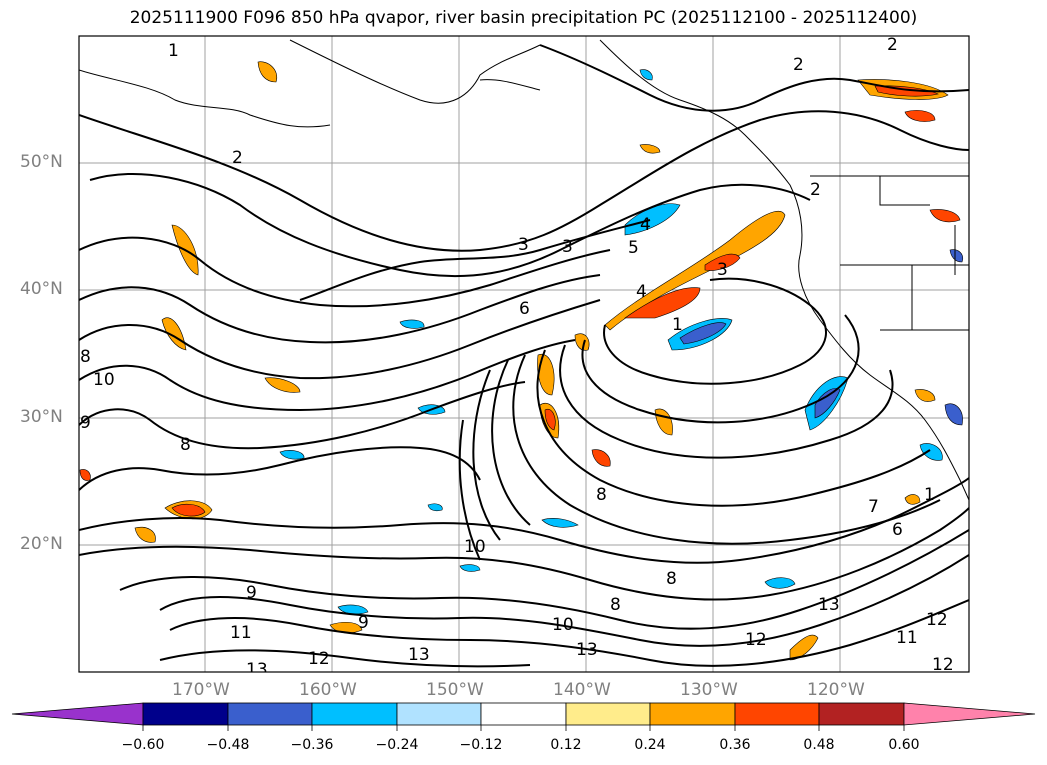 This screenshot has width=1047, height=765. What do you see at coordinates (633, 248) in the screenshot?
I see `contour-label: 5` at bounding box center [633, 248].